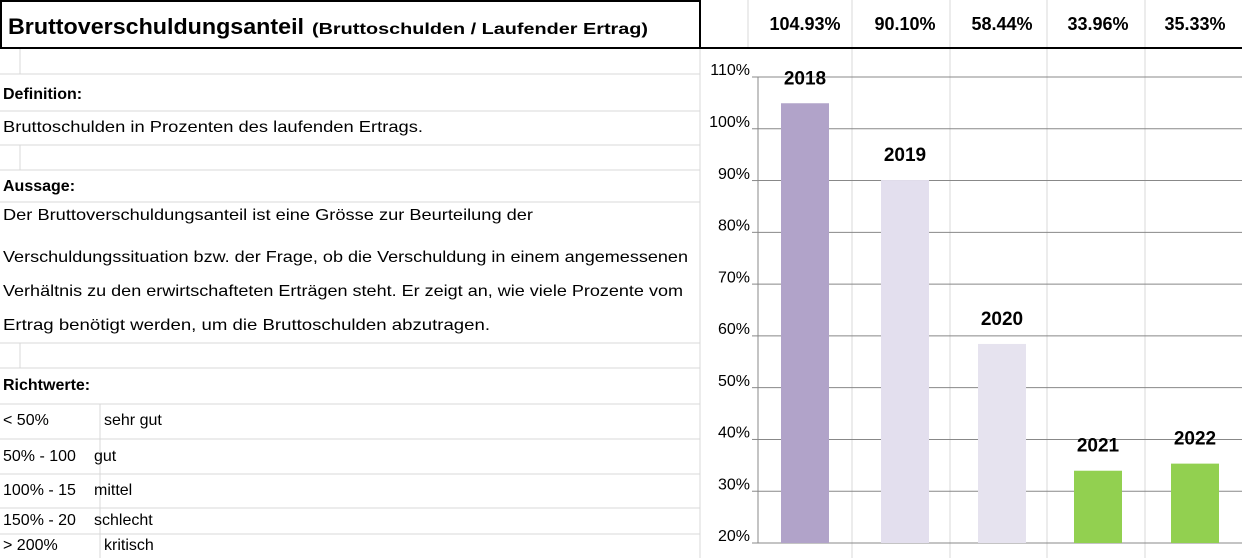 The image size is (1242, 558). What do you see at coordinates (129, 545) in the screenshot?
I see `rating-cell: kritisch` at bounding box center [129, 545].